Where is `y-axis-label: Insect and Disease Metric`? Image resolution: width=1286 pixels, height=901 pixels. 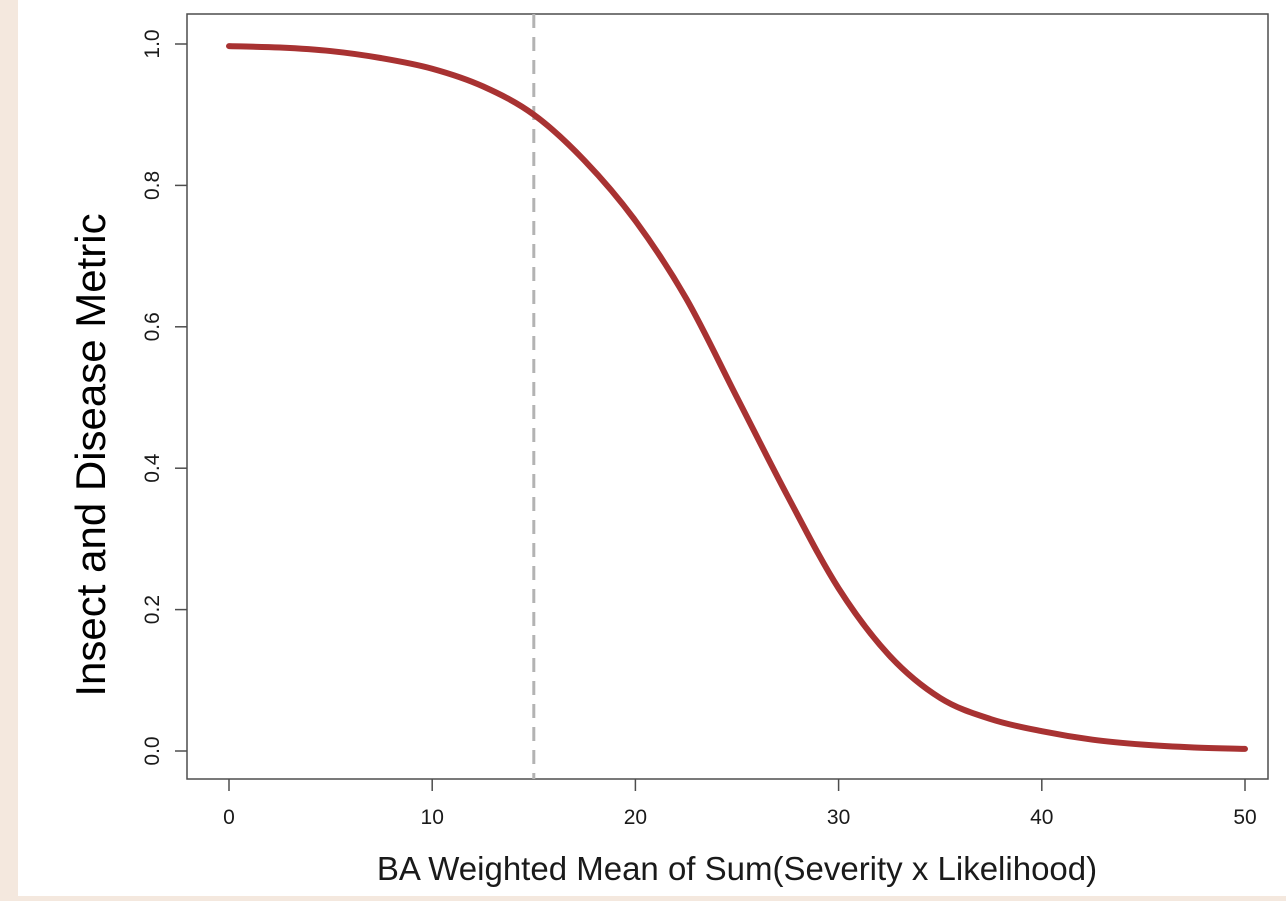 y-axis-label: Insect and Disease Metric is located at coordinates (90, 454).